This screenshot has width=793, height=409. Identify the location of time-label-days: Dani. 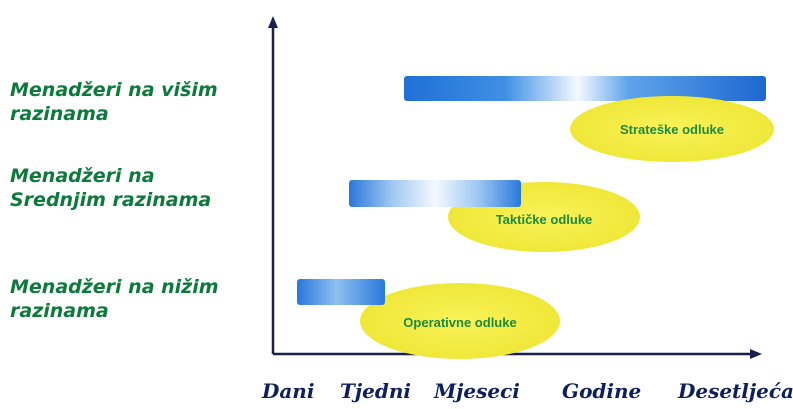
(288, 391).